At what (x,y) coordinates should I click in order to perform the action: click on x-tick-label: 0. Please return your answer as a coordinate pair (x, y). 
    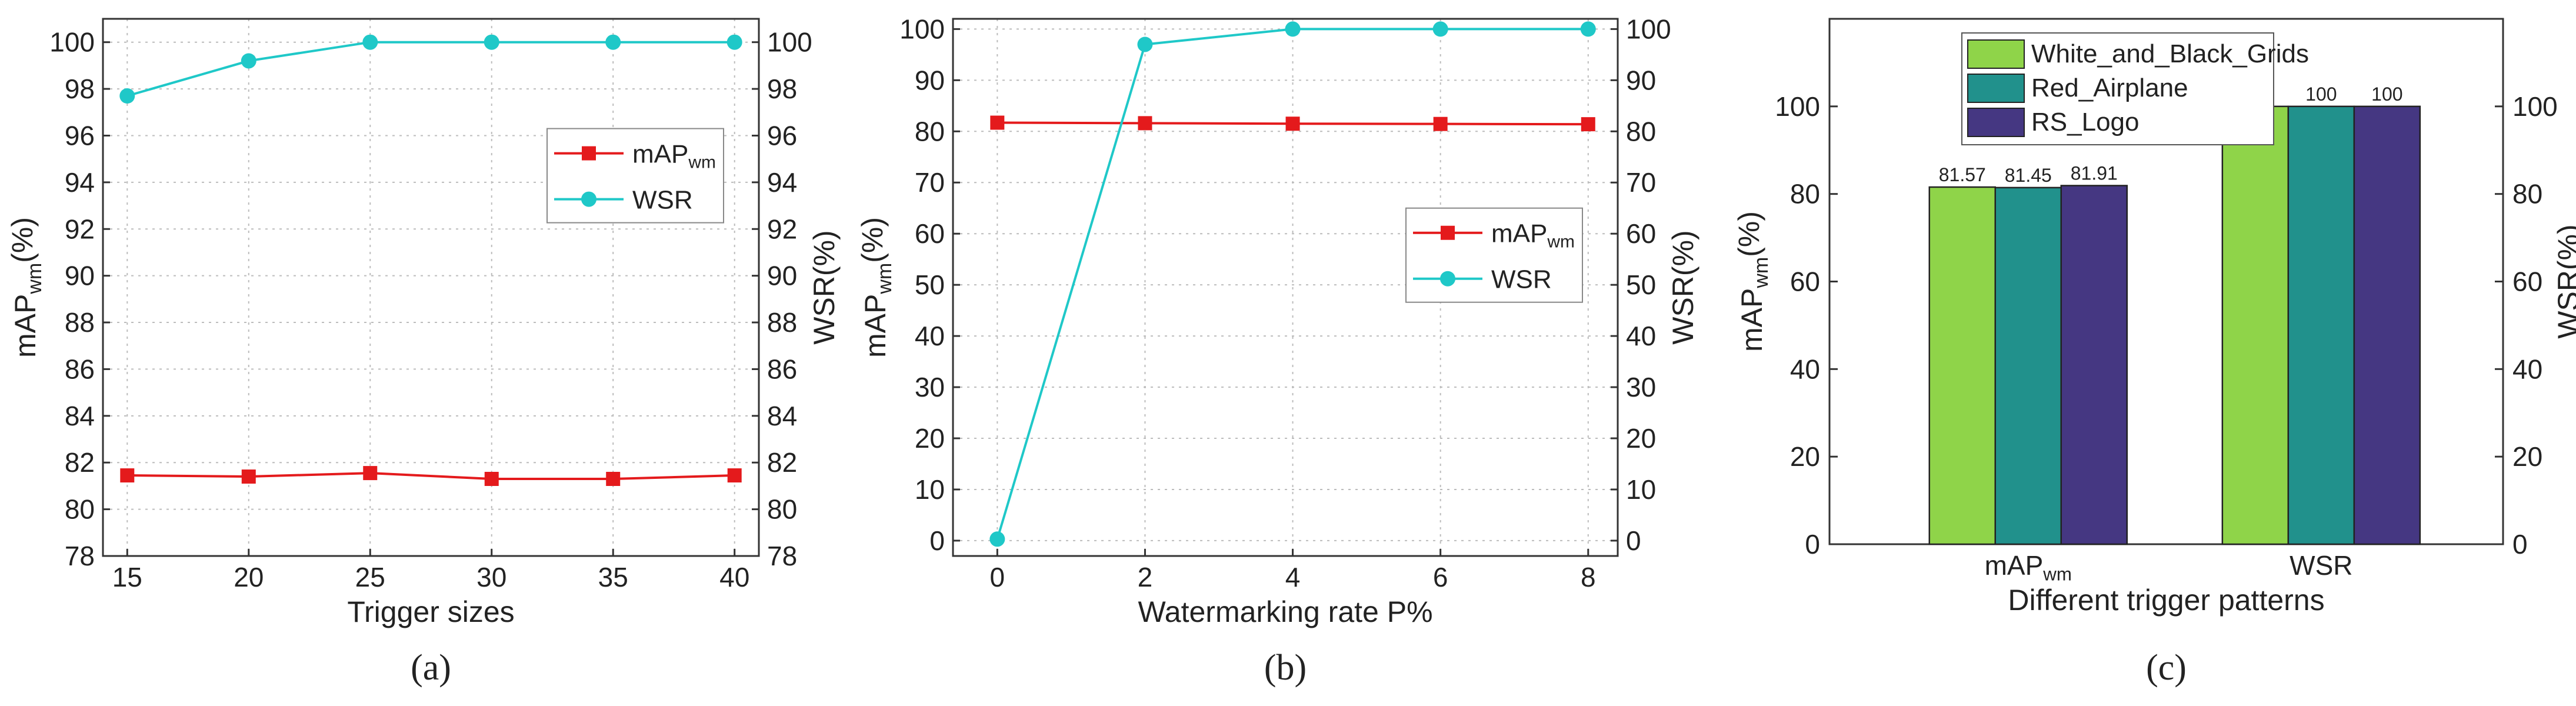
    Looking at the image, I should click on (997, 577).